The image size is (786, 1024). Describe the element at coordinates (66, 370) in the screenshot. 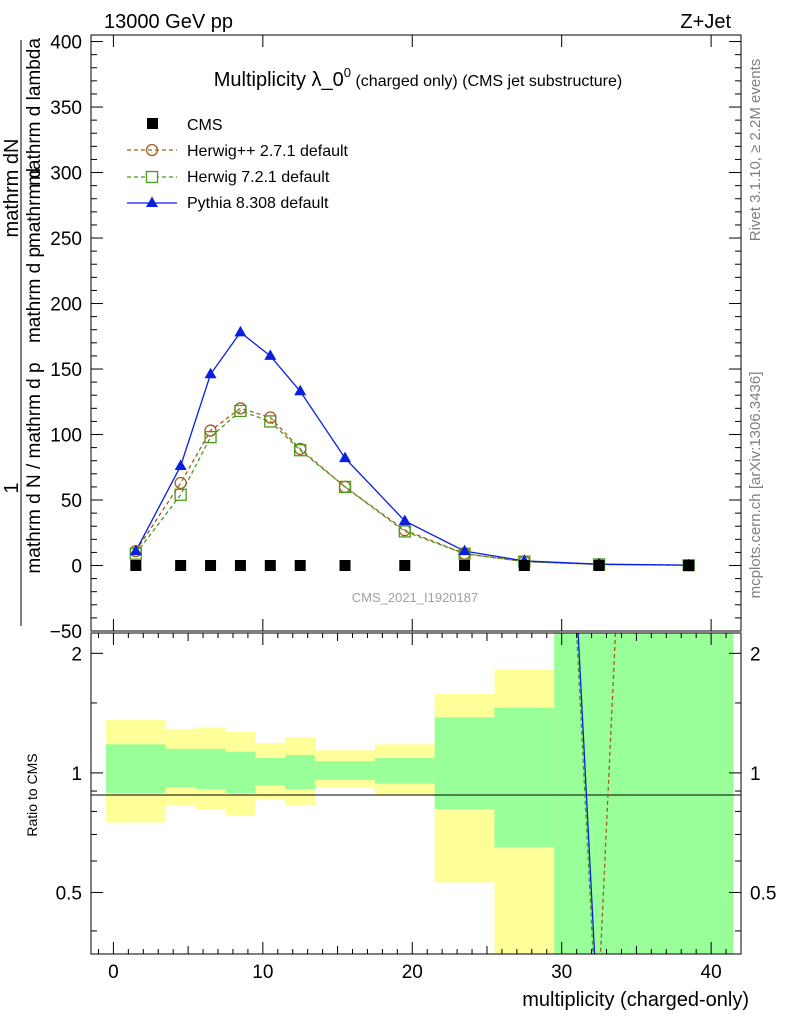

I see `upper-ytick-label: 150` at that location.